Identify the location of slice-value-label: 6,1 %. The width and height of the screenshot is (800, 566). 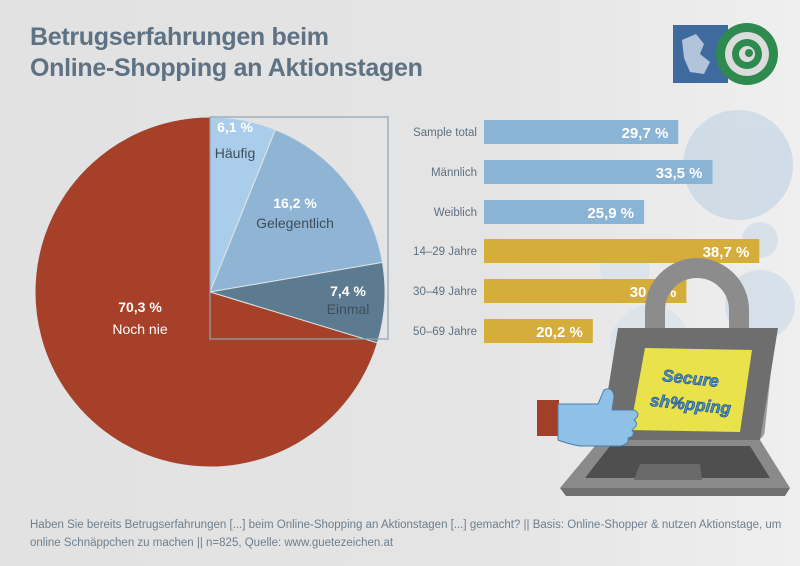
(235, 127).